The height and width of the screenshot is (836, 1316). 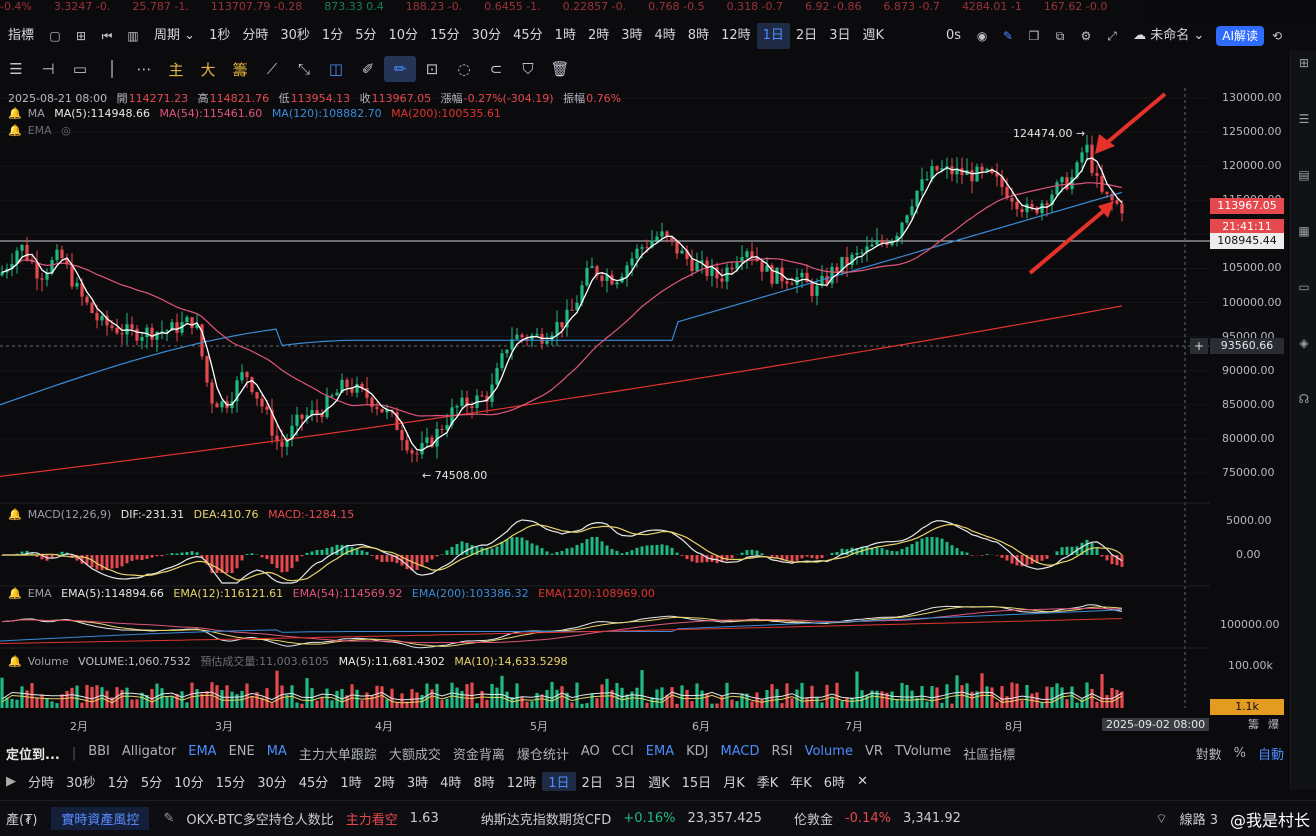 What do you see at coordinates (512, 6) in the screenshot?
I see `ticker-item: 0.6455 -1.` at bounding box center [512, 6].